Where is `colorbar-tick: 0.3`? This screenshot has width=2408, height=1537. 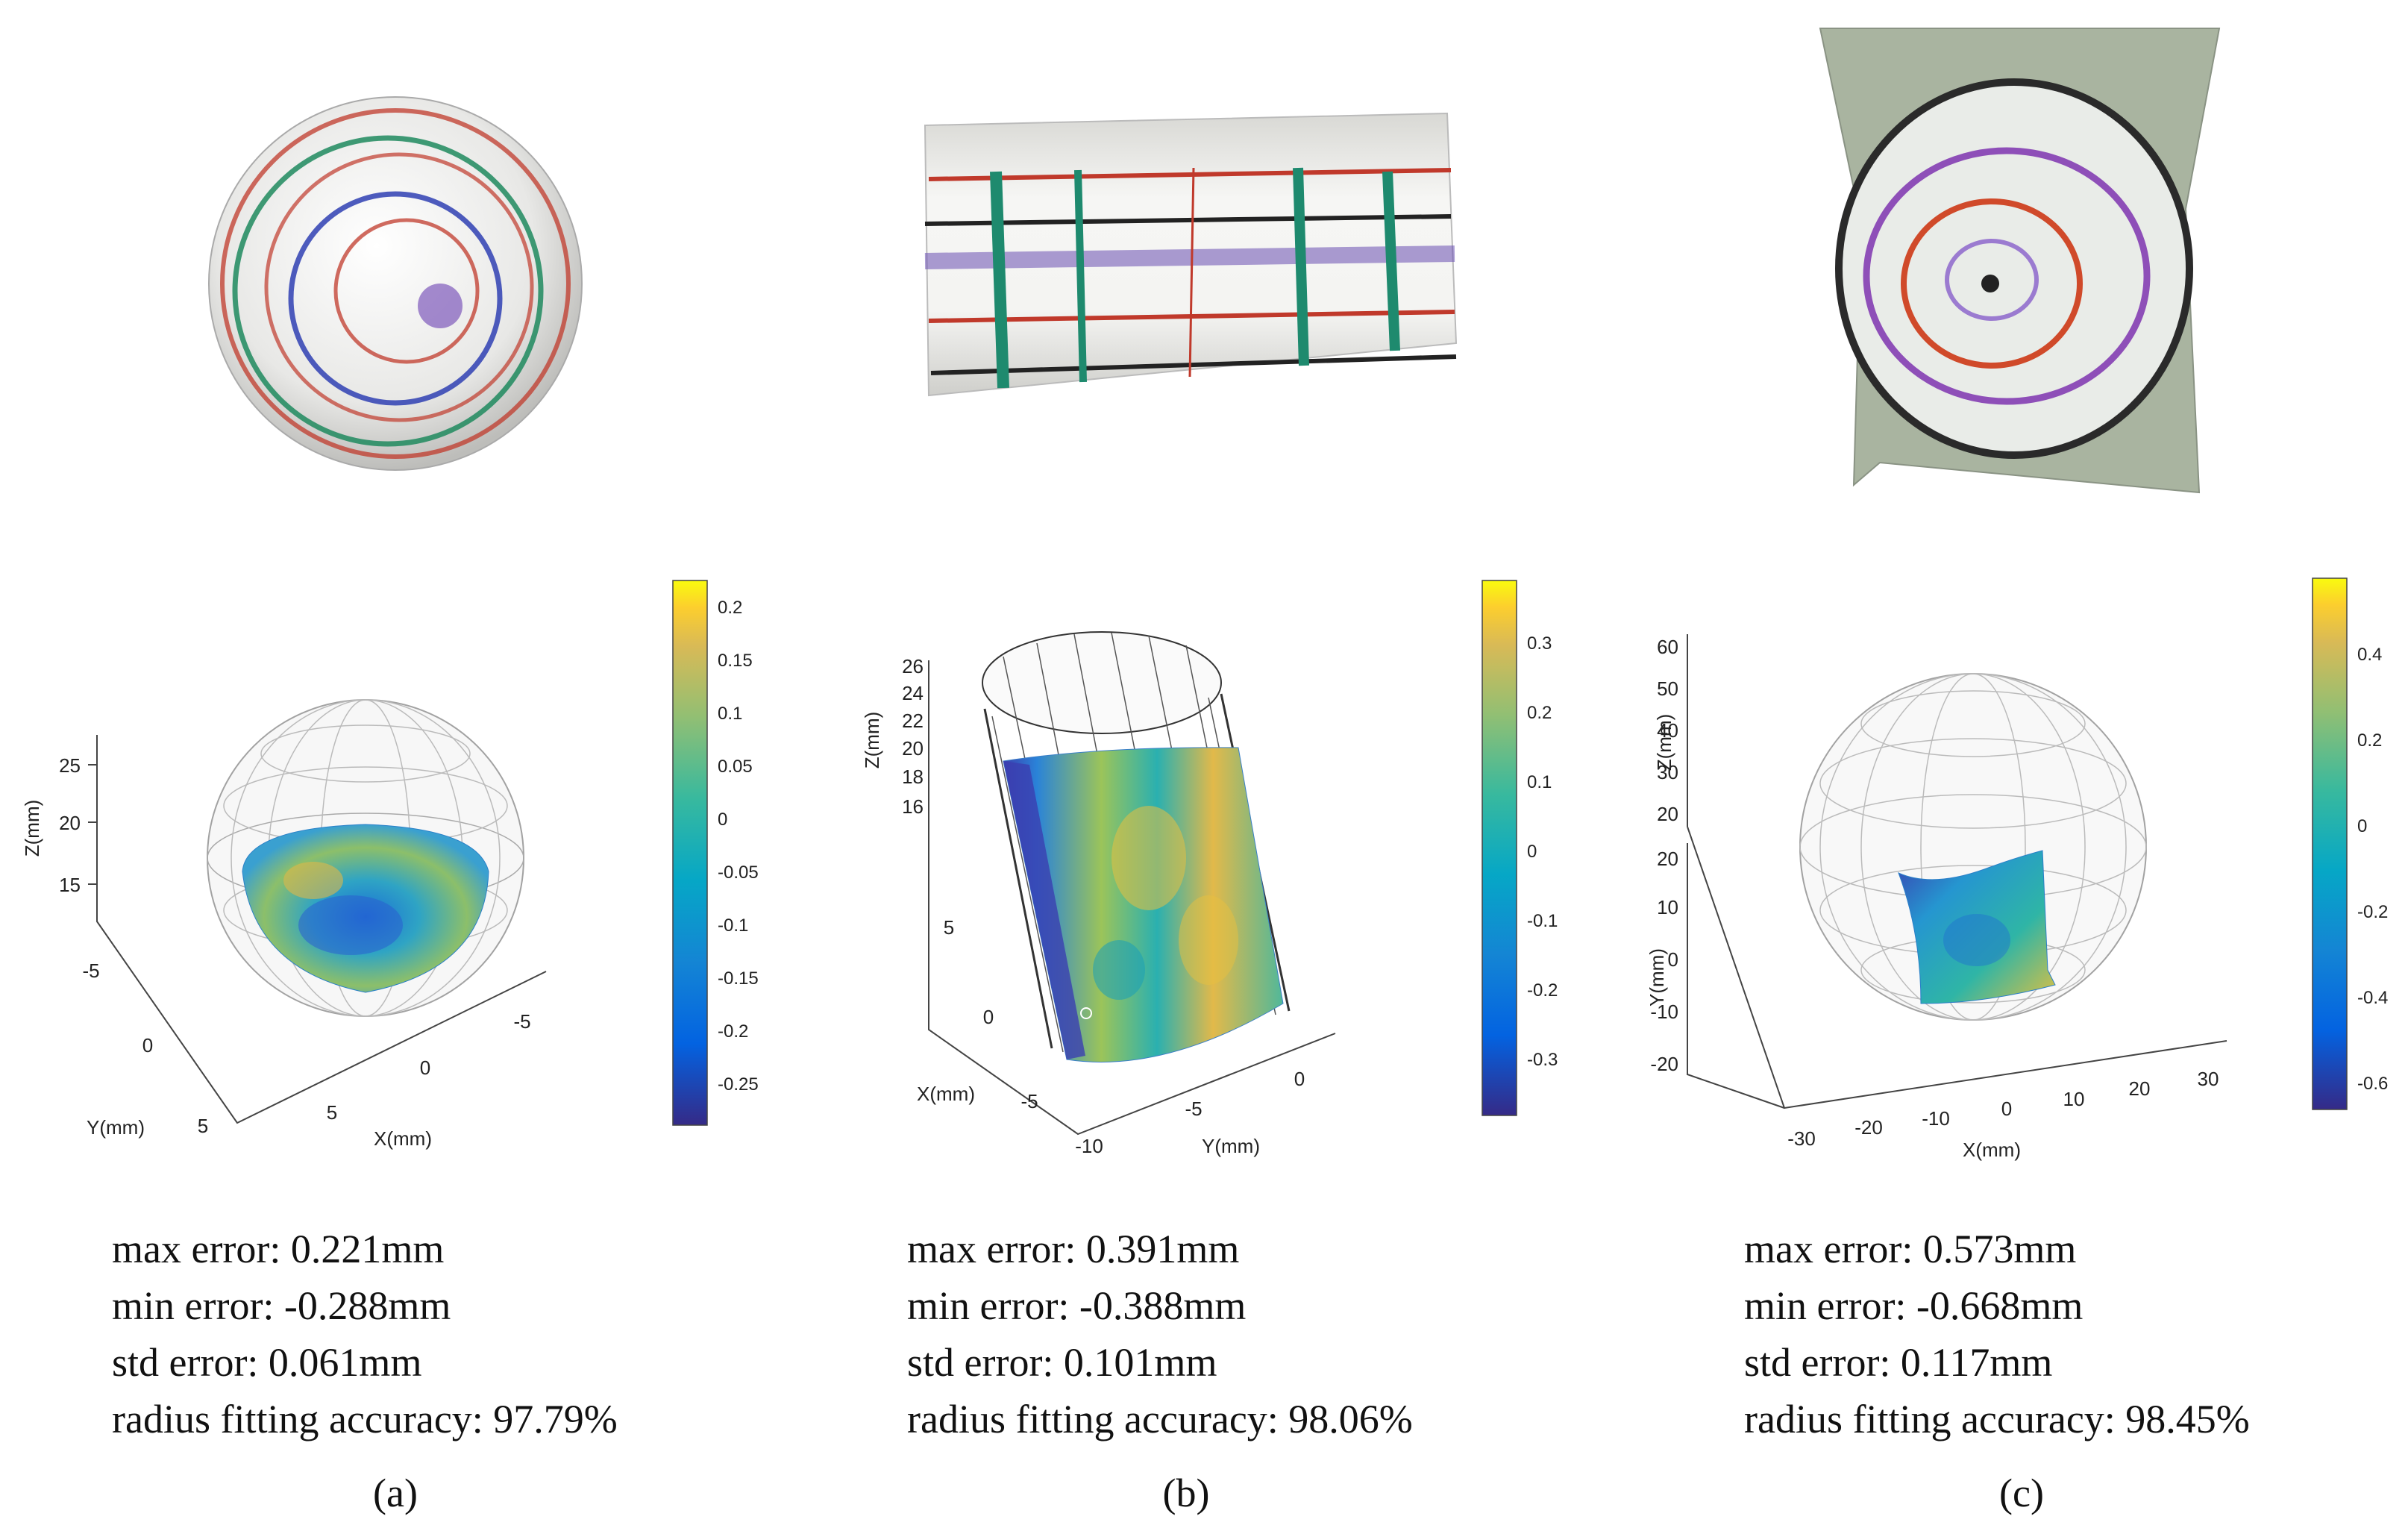 colorbar-tick: 0.3 is located at coordinates (1539, 643).